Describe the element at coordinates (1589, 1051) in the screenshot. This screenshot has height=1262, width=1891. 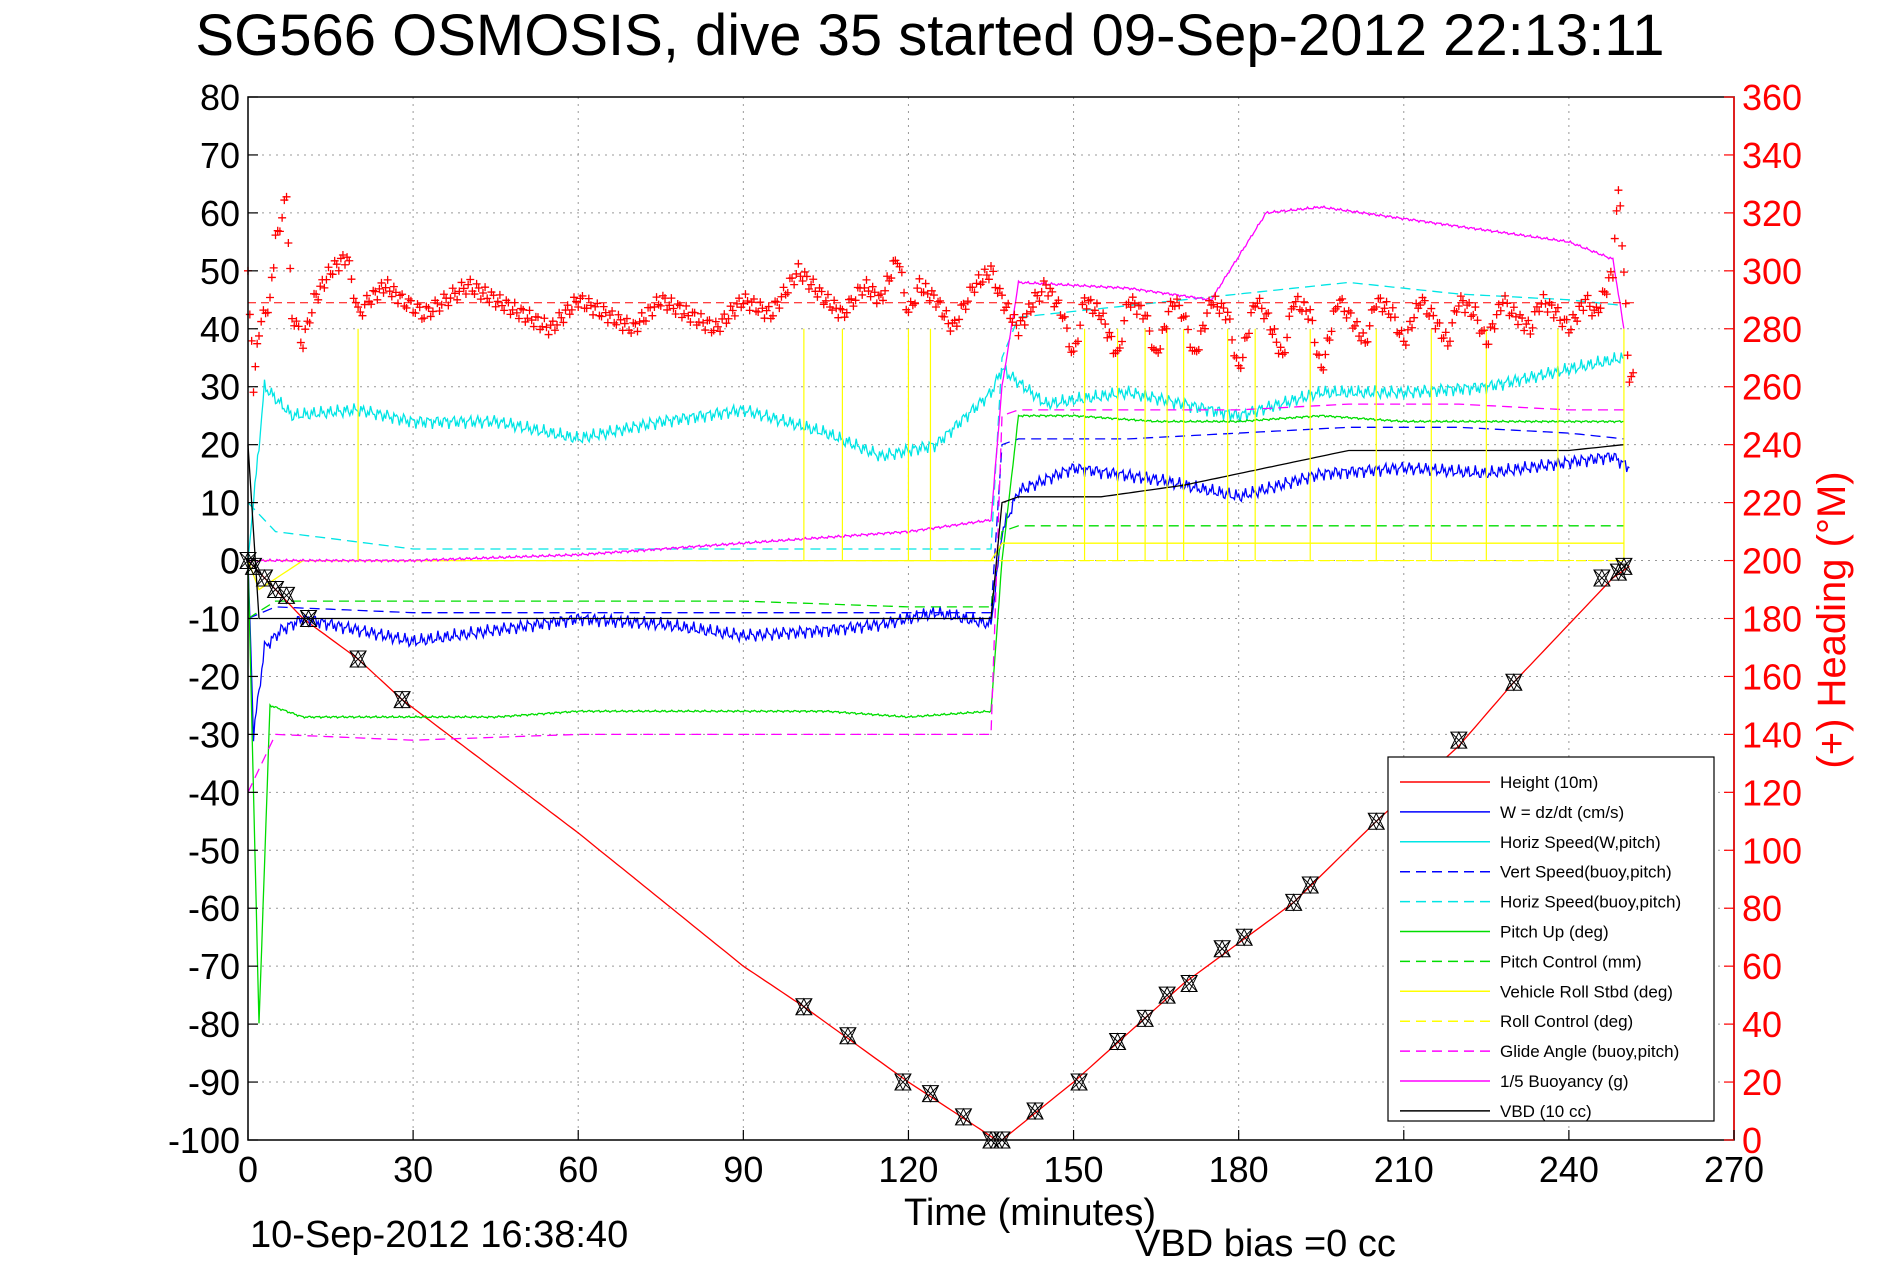
I see `legend-entry: Glide Angle (buoy,pitch)` at that location.